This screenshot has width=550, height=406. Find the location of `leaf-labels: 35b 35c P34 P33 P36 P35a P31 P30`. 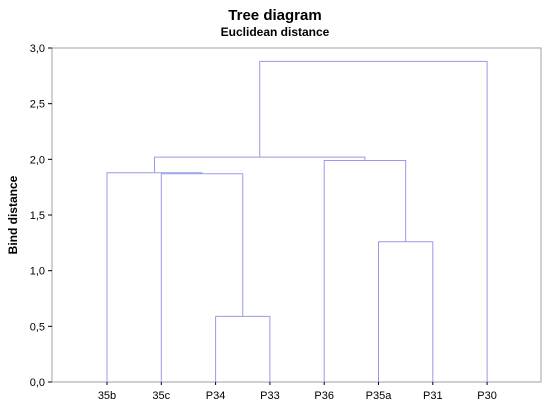

leaf-labels: 35b 35c P34 P33 P36 P35a P31 P30 is located at coordinates (297, 392).